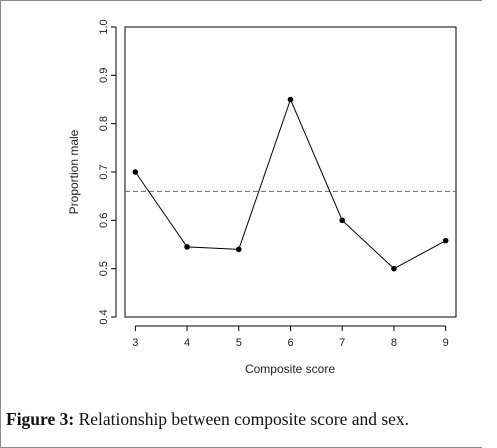  What do you see at coordinates (104, 220) in the screenshot?
I see `y-tick-label: 0.6` at bounding box center [104, 220].